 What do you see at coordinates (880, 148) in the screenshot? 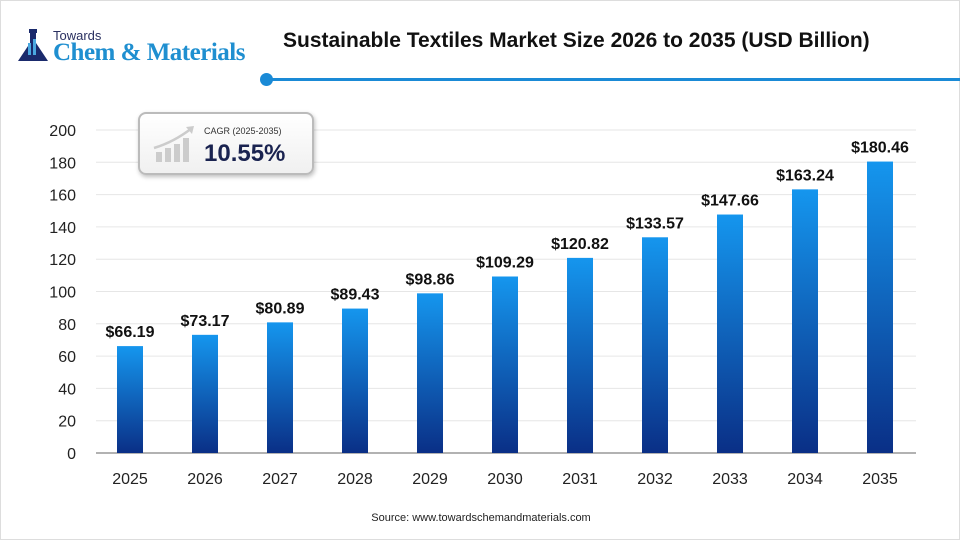
I see `data-label: $180.46` at bounding box center [880, 148].